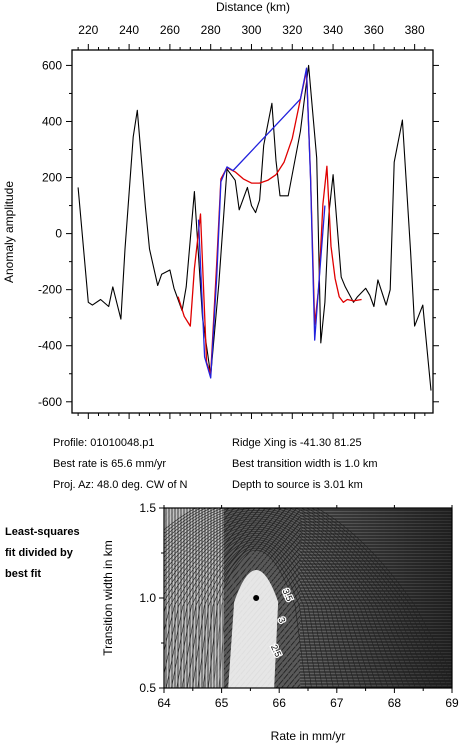 This screenshot has height=745, width=467. I want to click on best-rate-label: Best rate is 65.6 mm/yr, so click(110, 464).